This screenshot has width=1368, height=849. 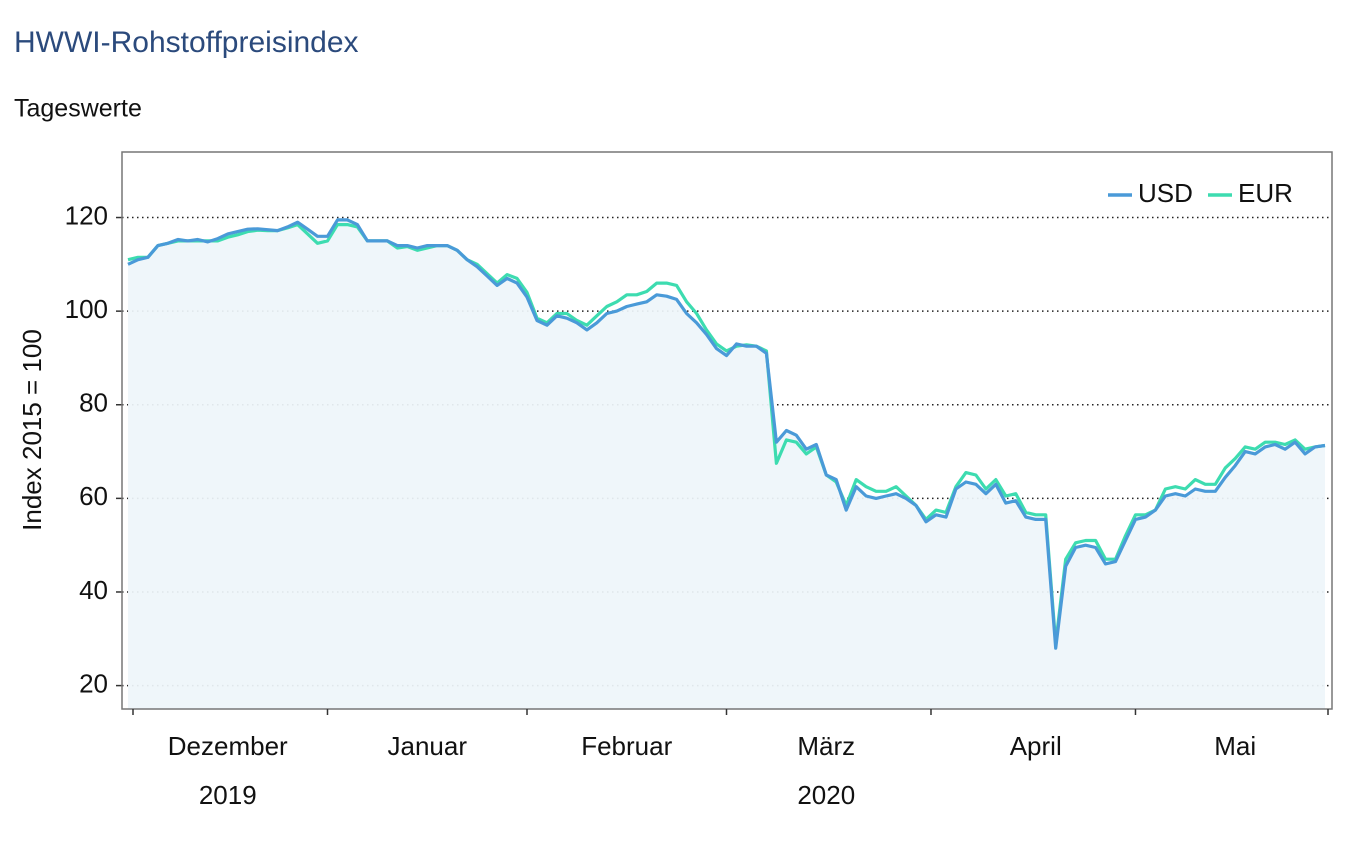 What do you see at coordinates (32, 430) in the screenshot?
I see `y-axis-label: Index 2015 = 100` at bounding box center [32, 430].